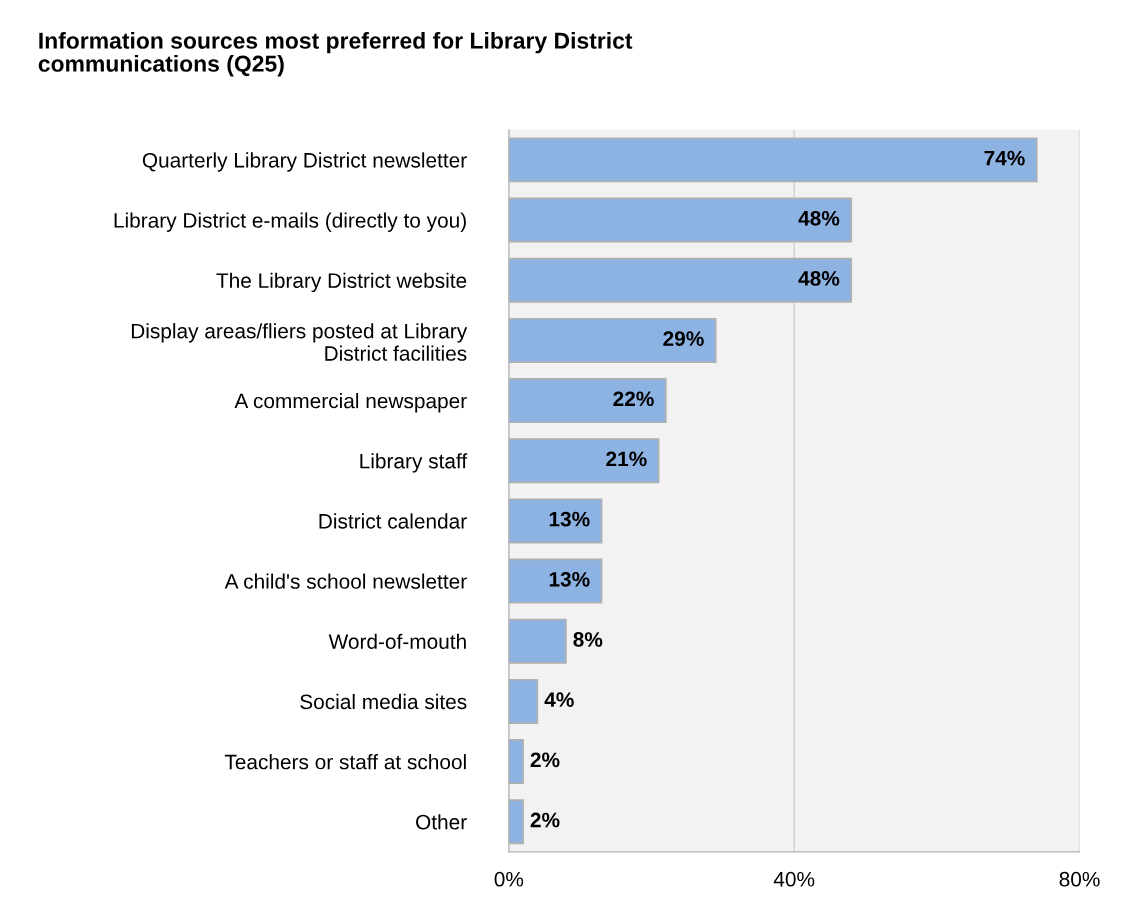  I want to click on y-tick-label: Library District e-mails (directly to you), so click(290, 222).